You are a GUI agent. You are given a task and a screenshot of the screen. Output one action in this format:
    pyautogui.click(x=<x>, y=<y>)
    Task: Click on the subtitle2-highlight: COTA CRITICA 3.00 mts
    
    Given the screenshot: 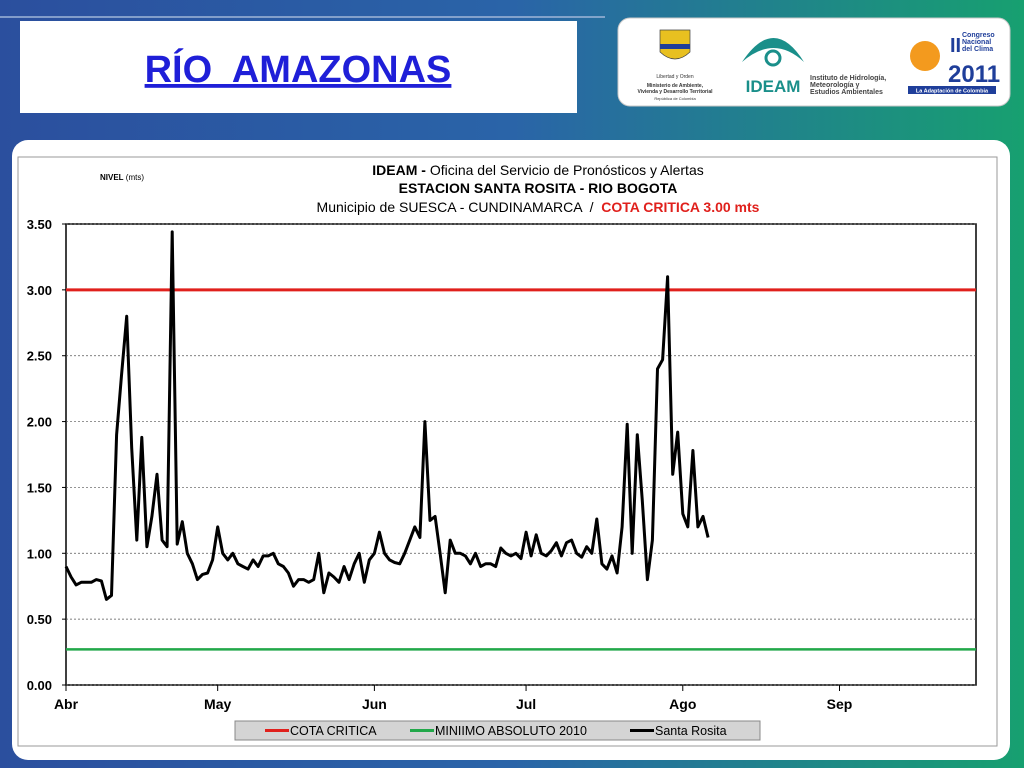 What is the action you would take?
    pyautogui.click(x=680, y=207)
    